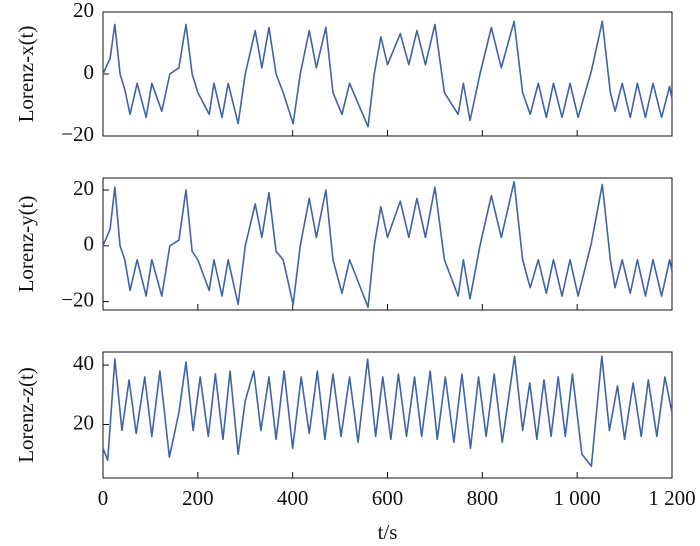 This screenshot has height=546, width=700. Describe the element at coordinates (83, 363) in the screenshot. I see `y-tick-label: 40` at that location.